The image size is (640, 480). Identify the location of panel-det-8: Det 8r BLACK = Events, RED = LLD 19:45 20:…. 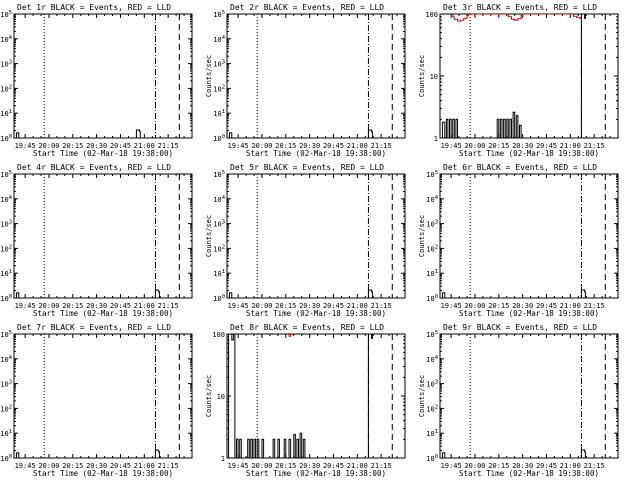
(305, 400).